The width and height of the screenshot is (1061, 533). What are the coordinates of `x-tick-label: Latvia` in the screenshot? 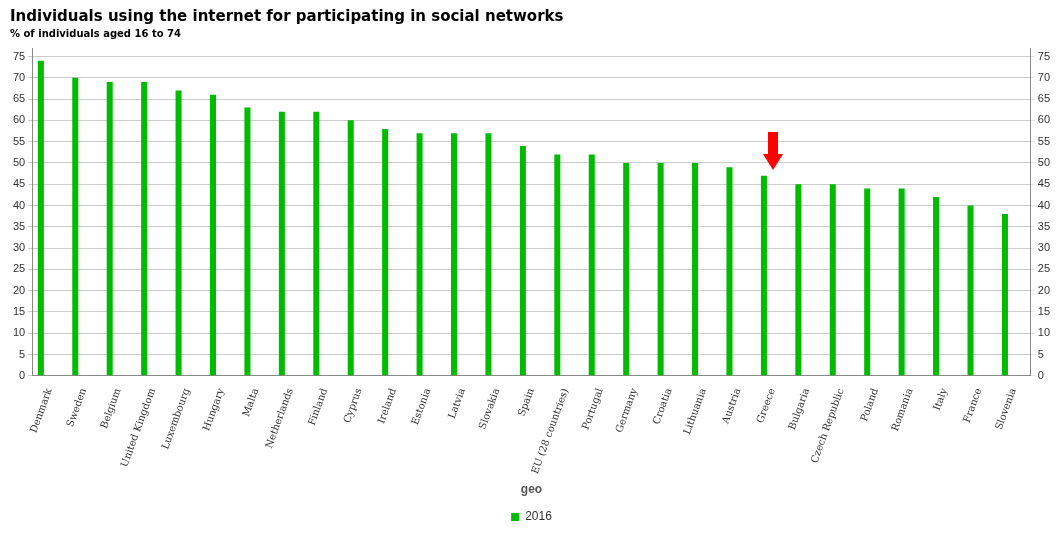 It's located at (456, 403).